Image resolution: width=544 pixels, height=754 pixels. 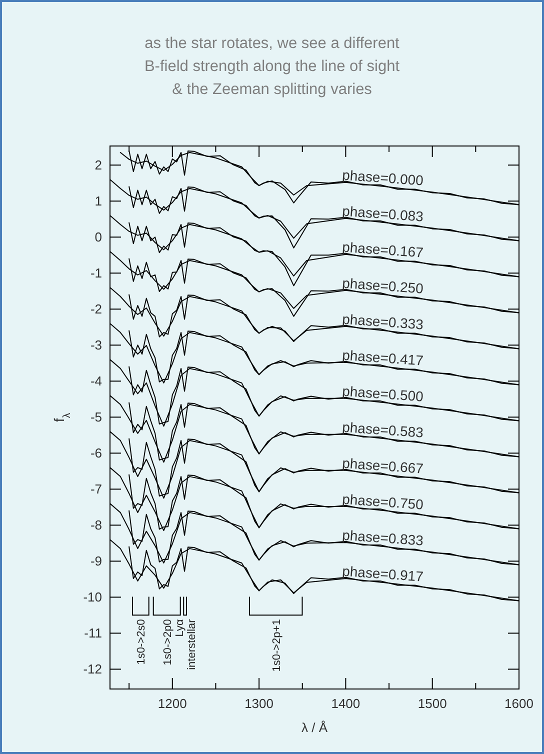 I want to click on y-tick-label: 0, so click(x=98, y=237).